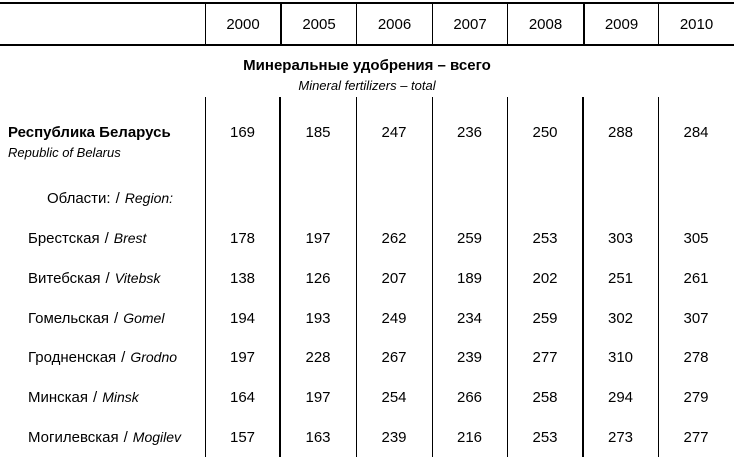 This screenshot has height=457, width=734. I want to click on value-cell: 236, so click(469, 132).